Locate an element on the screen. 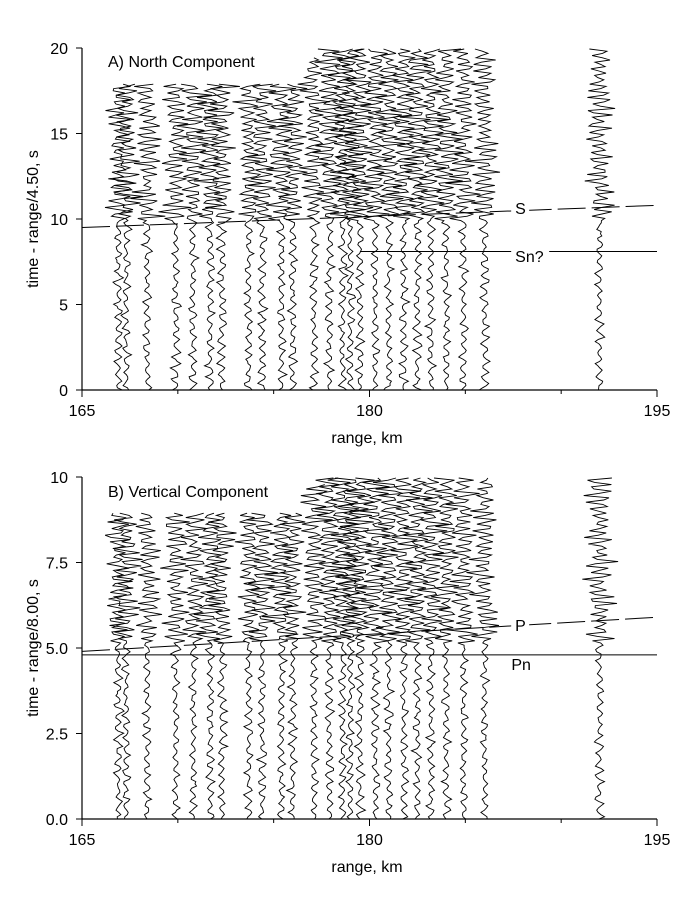  y-tick-label: 0 is located at coordinates (63, 391).